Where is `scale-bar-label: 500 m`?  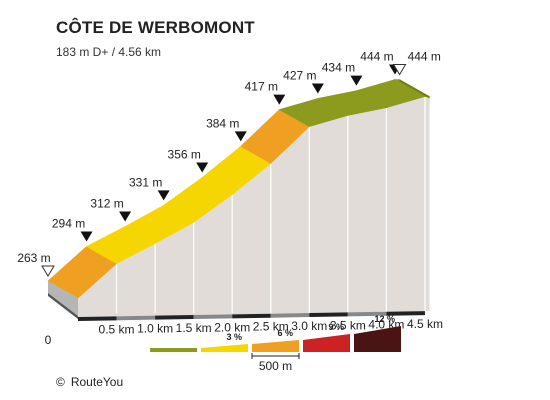
scale-bar-label: 500 m is located at coordinates (275, 366).